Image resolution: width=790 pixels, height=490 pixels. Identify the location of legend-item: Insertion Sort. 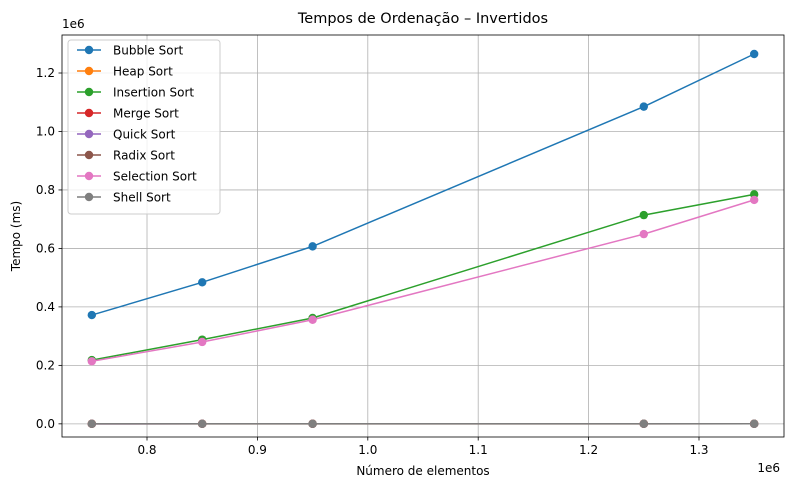
(135, 93).